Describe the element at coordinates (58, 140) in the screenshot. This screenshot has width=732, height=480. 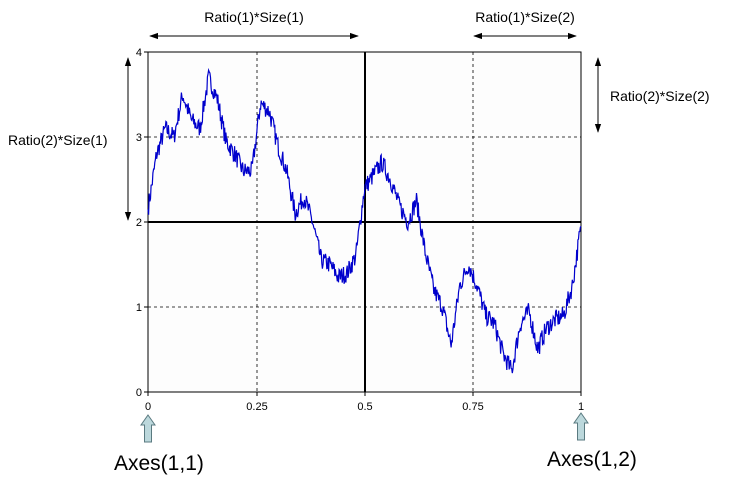
I see `annotation-left: Ratio(2)*Size(1)` at that location.